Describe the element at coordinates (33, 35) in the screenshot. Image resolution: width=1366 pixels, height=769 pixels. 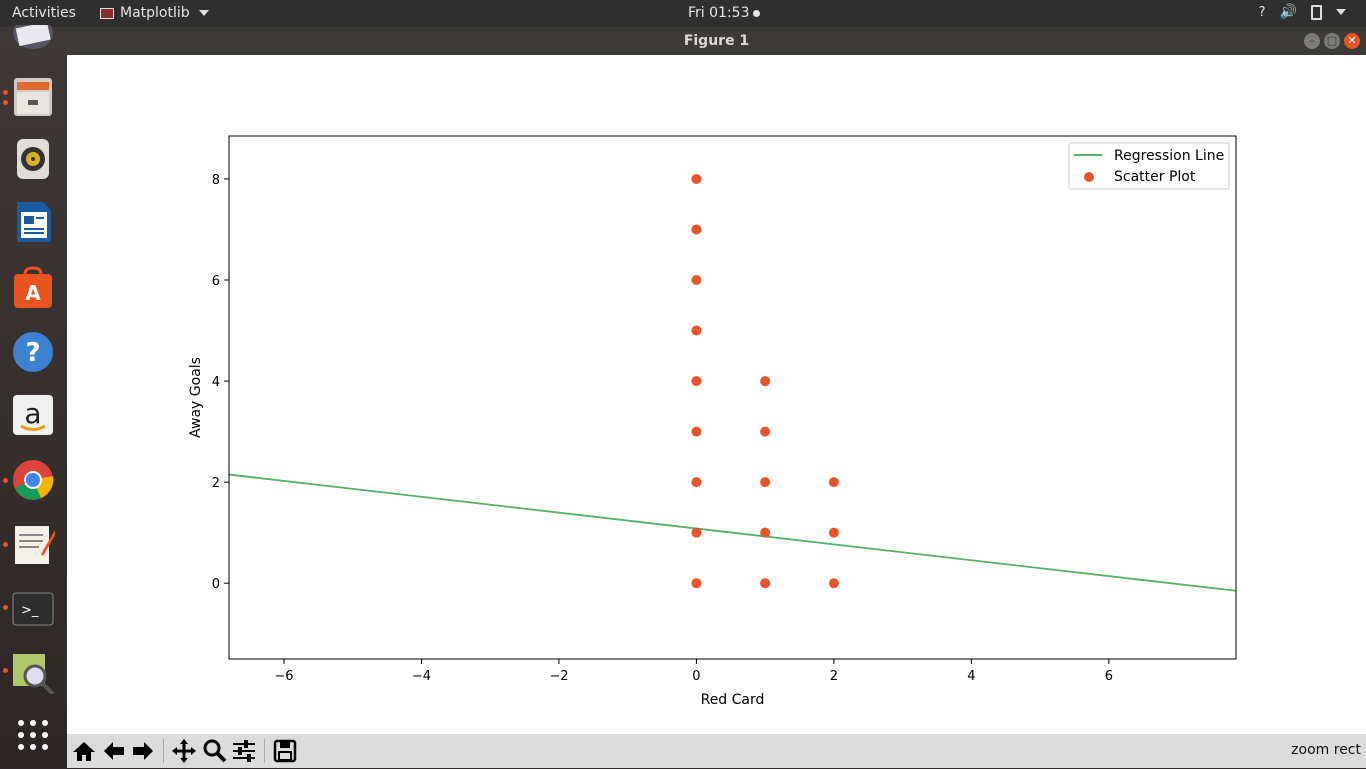
I see `mail-icon` at that location.